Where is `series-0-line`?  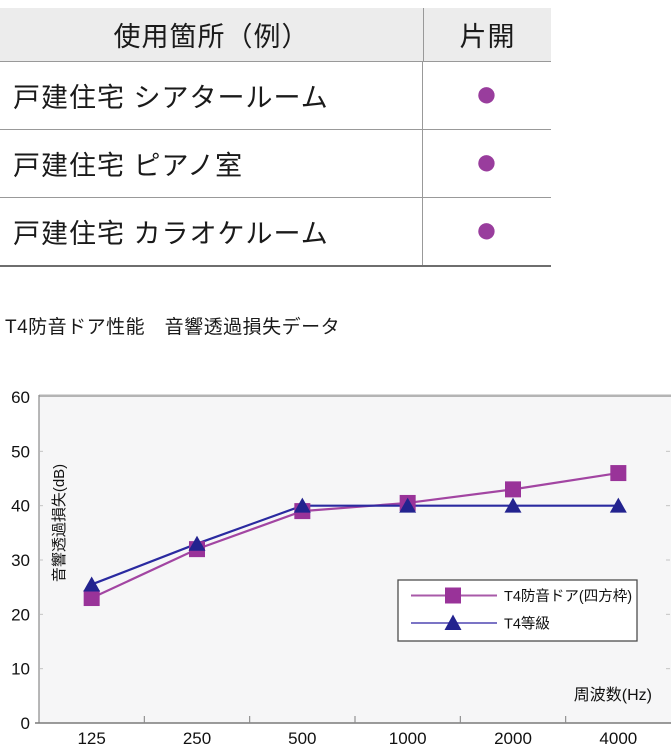 series-0-line is located at coordinates (355, 535).